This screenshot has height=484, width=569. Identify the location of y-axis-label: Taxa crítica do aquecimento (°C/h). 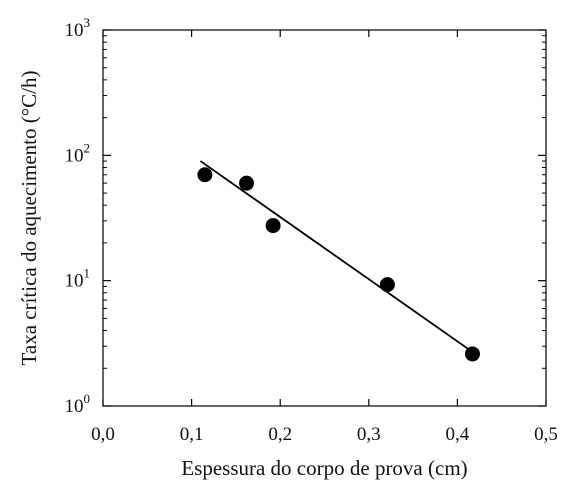
(29, 218).